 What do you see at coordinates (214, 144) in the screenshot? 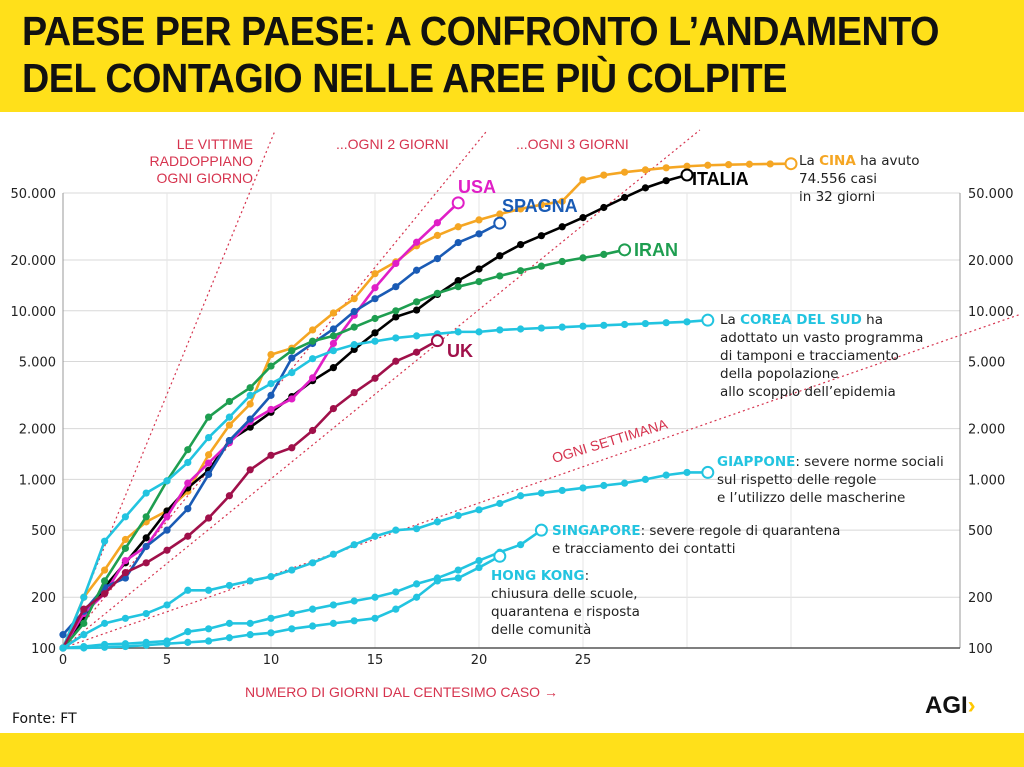
I see `ref-label-line: LE VITTIME` at bounding box center [214, 144].